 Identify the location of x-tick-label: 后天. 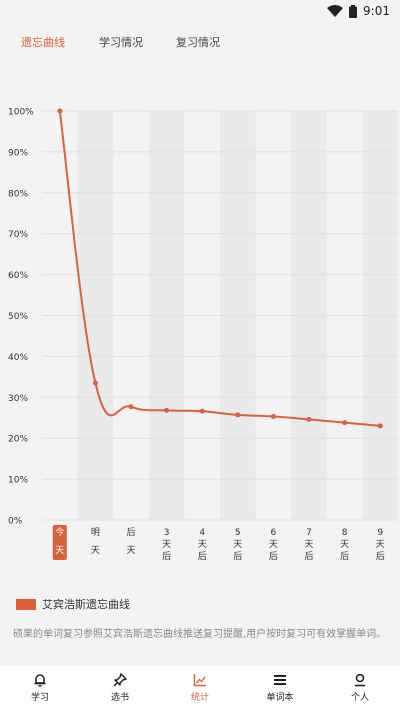
(130, 541).